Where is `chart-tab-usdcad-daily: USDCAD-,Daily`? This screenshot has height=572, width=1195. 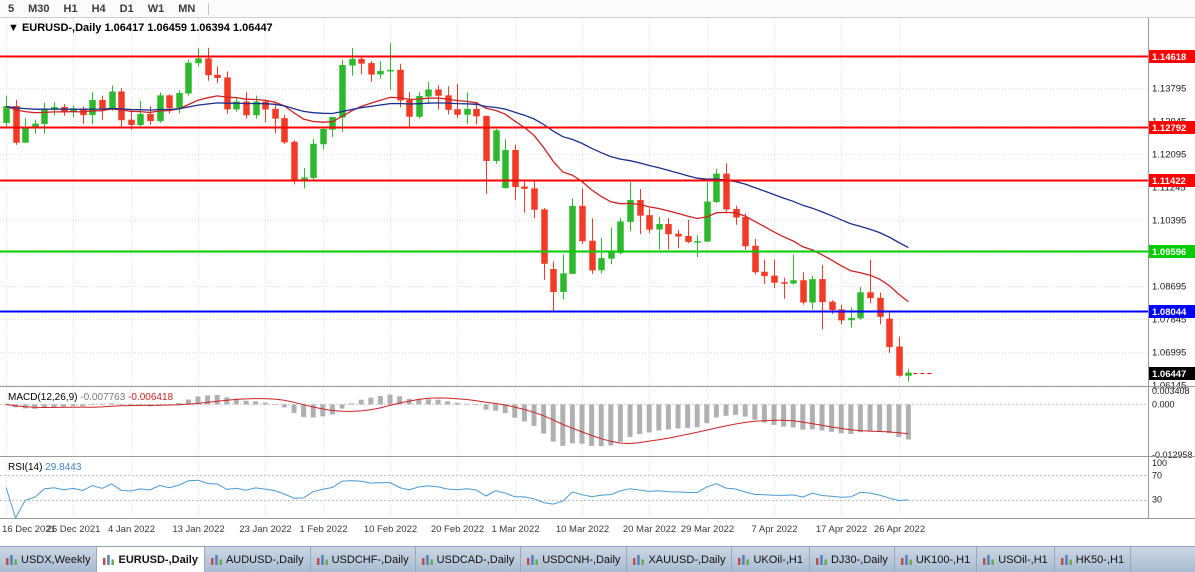
chart-tab-usdcad-daily: USDCAD-,Daily is located at coordinates (469, 559).